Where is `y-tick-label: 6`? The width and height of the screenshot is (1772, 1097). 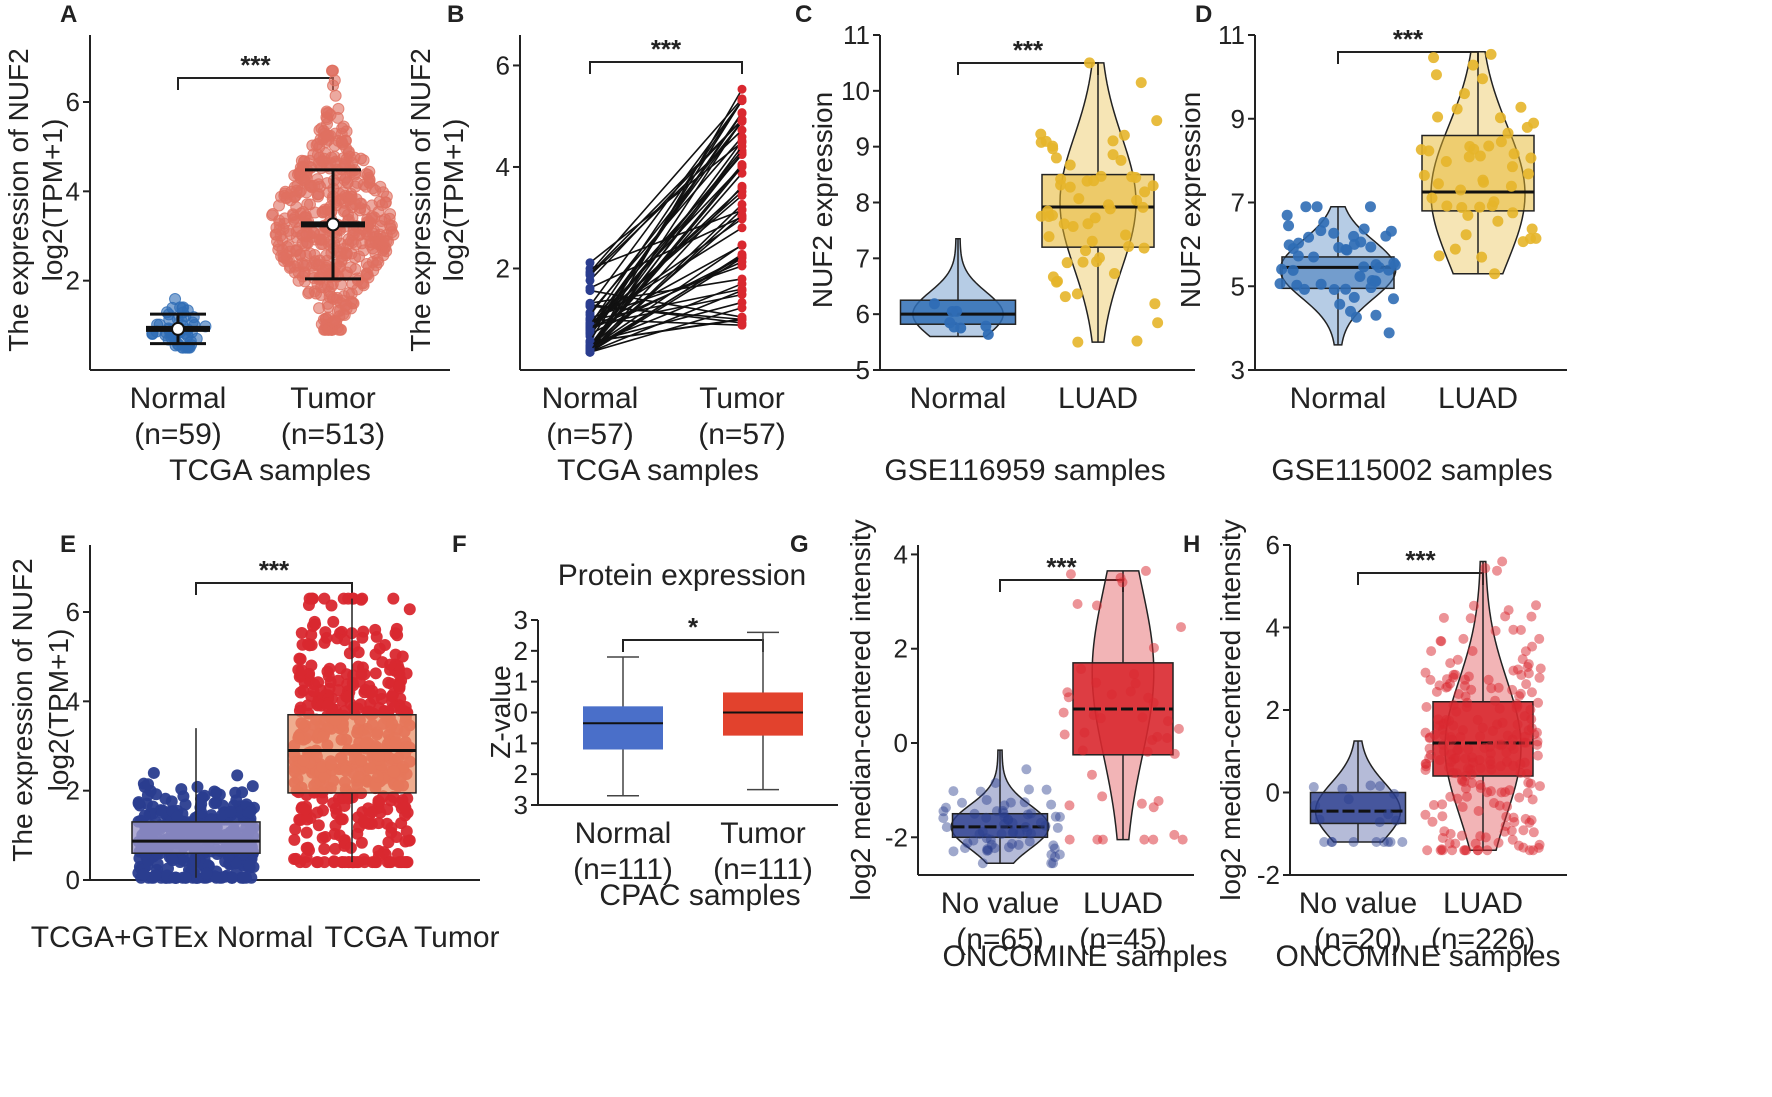
y-tick-label: 6 is located at coordinates (863, 314).